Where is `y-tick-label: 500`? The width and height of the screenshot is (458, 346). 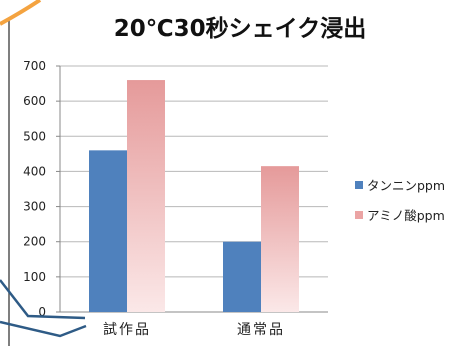
y-tick-label: 500 is located at coordinates (34, 136).